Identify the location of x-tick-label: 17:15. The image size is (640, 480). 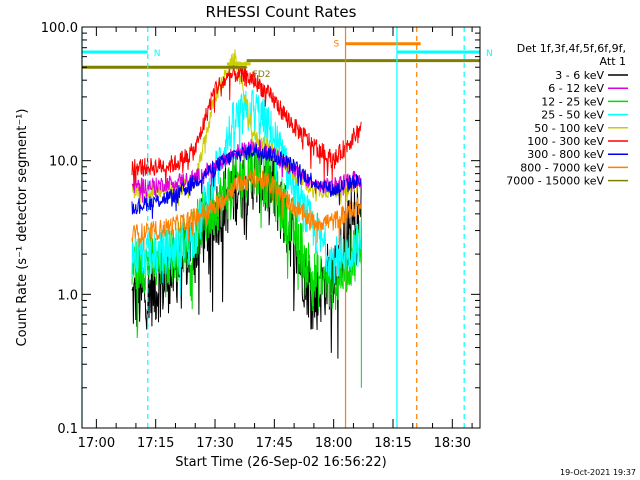
(155, 443).